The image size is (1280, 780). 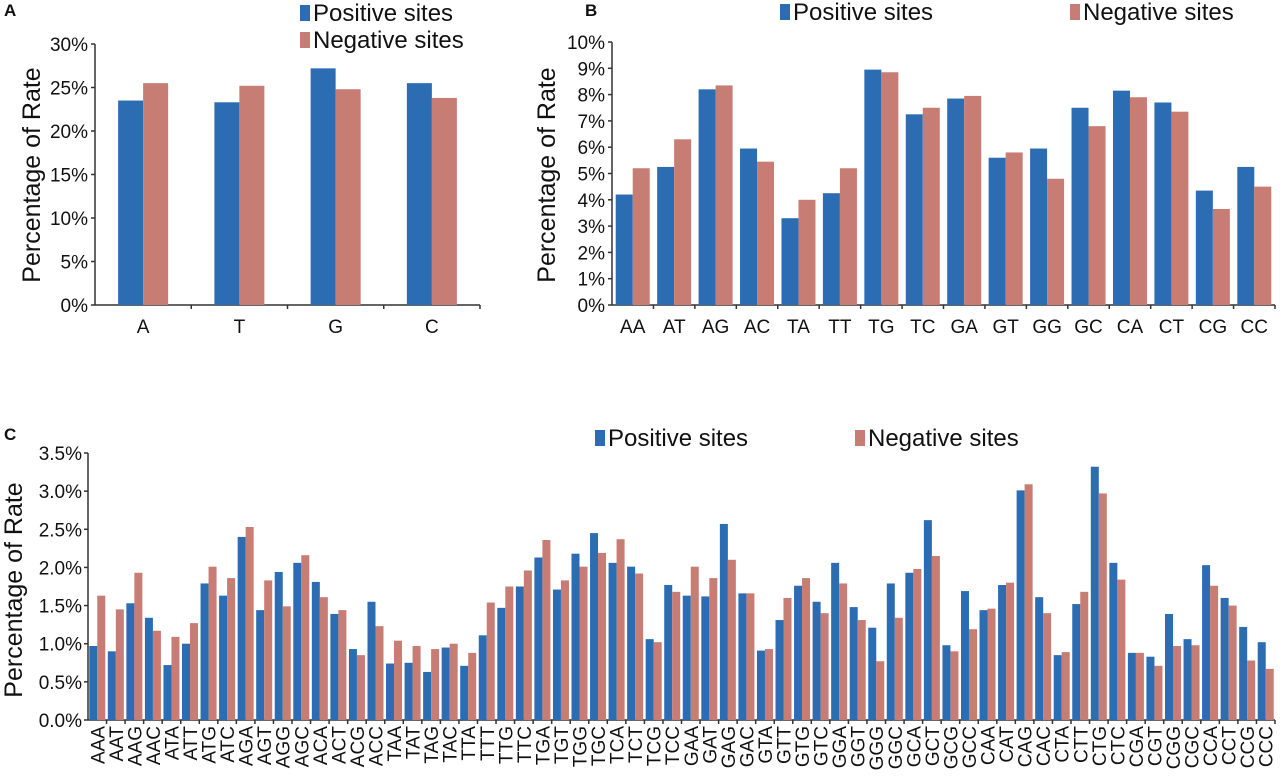 I want to click on y-tick-label: 3.0%, so click(x=60, y=492).